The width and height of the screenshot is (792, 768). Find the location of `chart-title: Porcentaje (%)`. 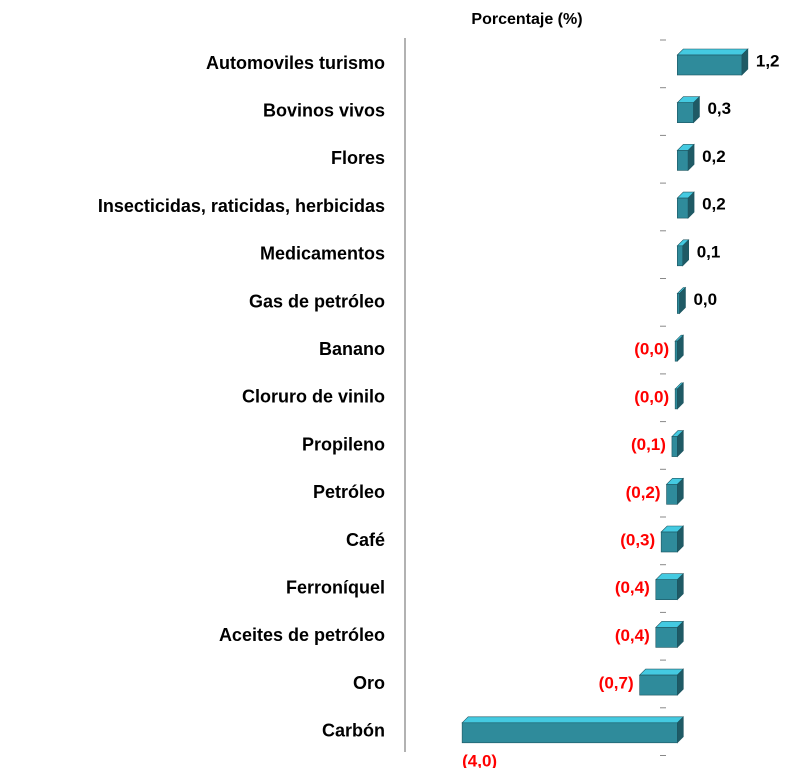

chart-title: Porcentaje (%) is located at coordinates (526, 19).